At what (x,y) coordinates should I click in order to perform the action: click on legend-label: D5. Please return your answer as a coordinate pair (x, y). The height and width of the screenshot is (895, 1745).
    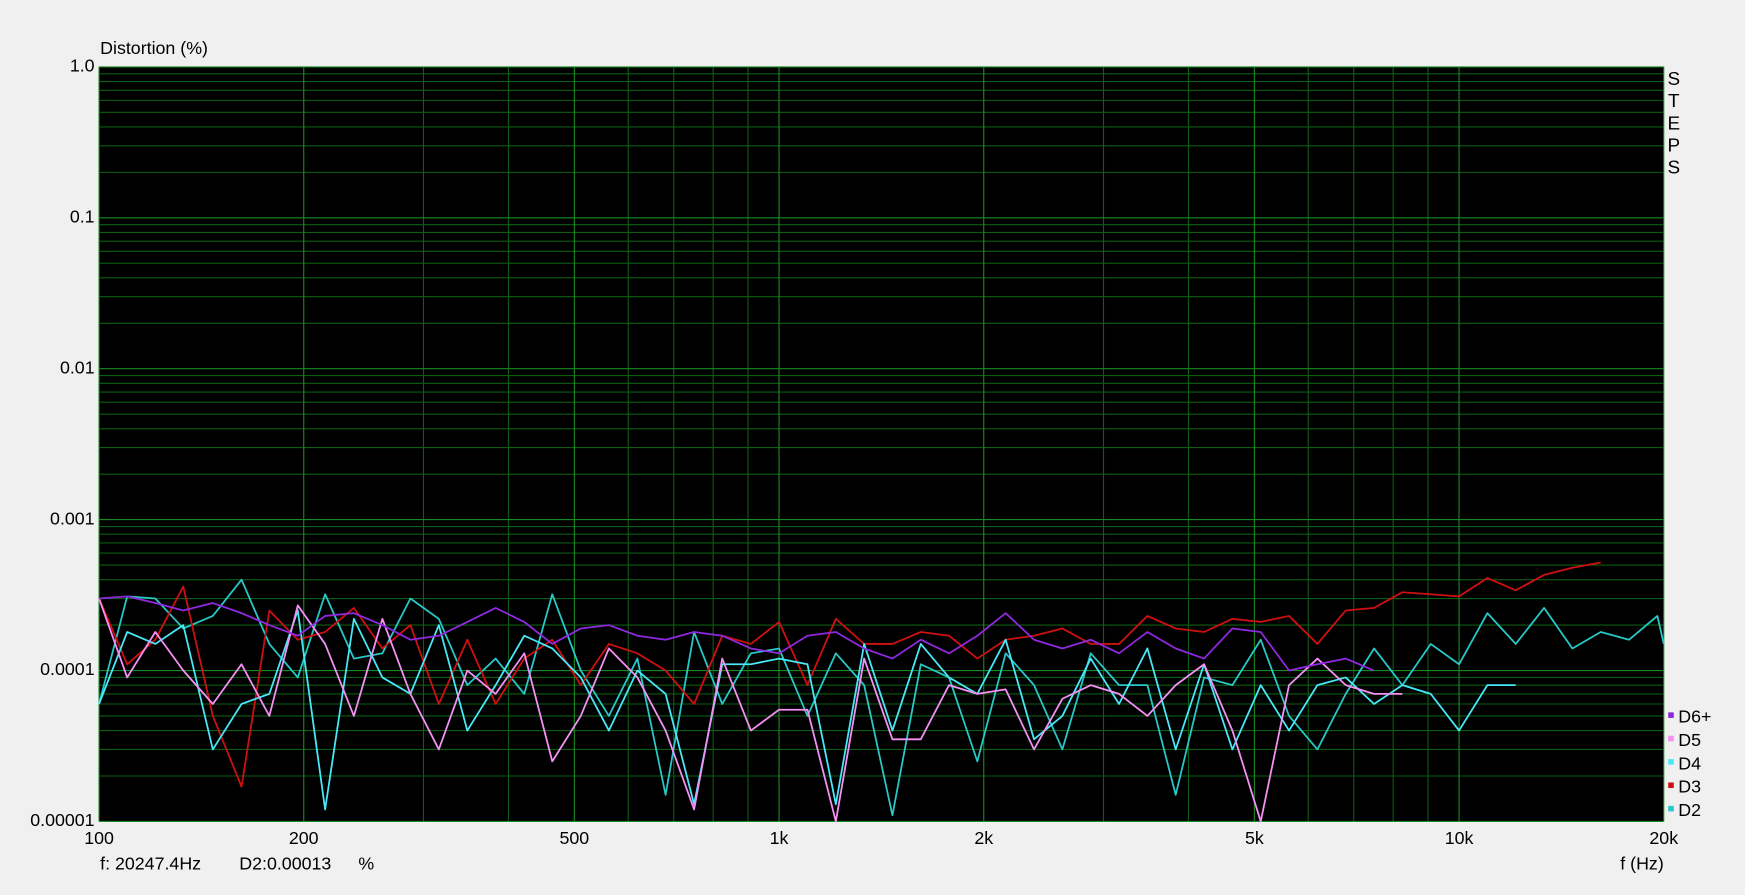
    Looking at the image, I should click on (1689, 740).